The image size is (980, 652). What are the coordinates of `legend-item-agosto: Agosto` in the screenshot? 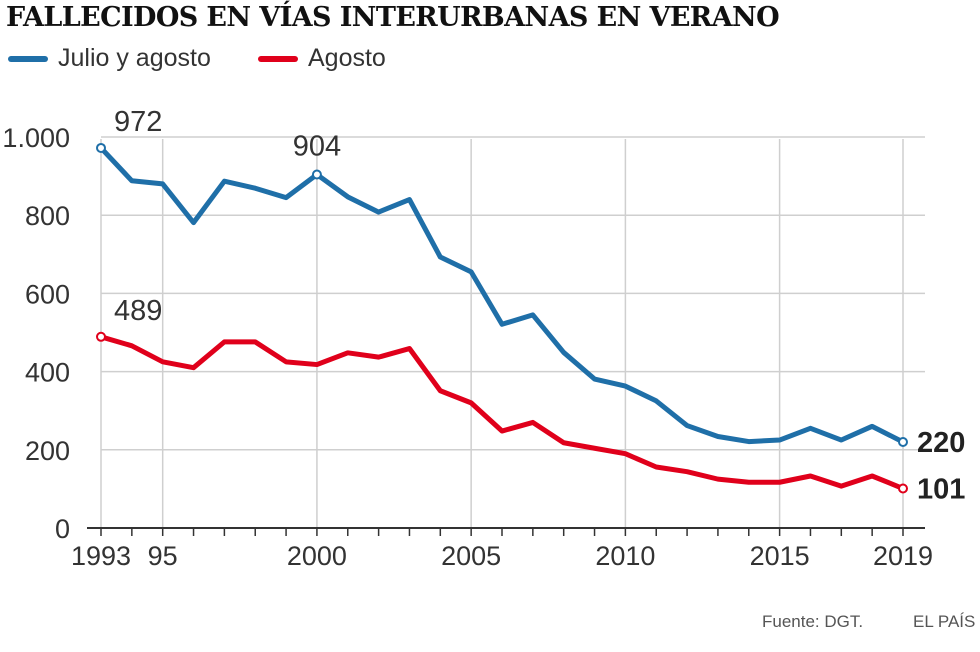 It's located at (322, 58).